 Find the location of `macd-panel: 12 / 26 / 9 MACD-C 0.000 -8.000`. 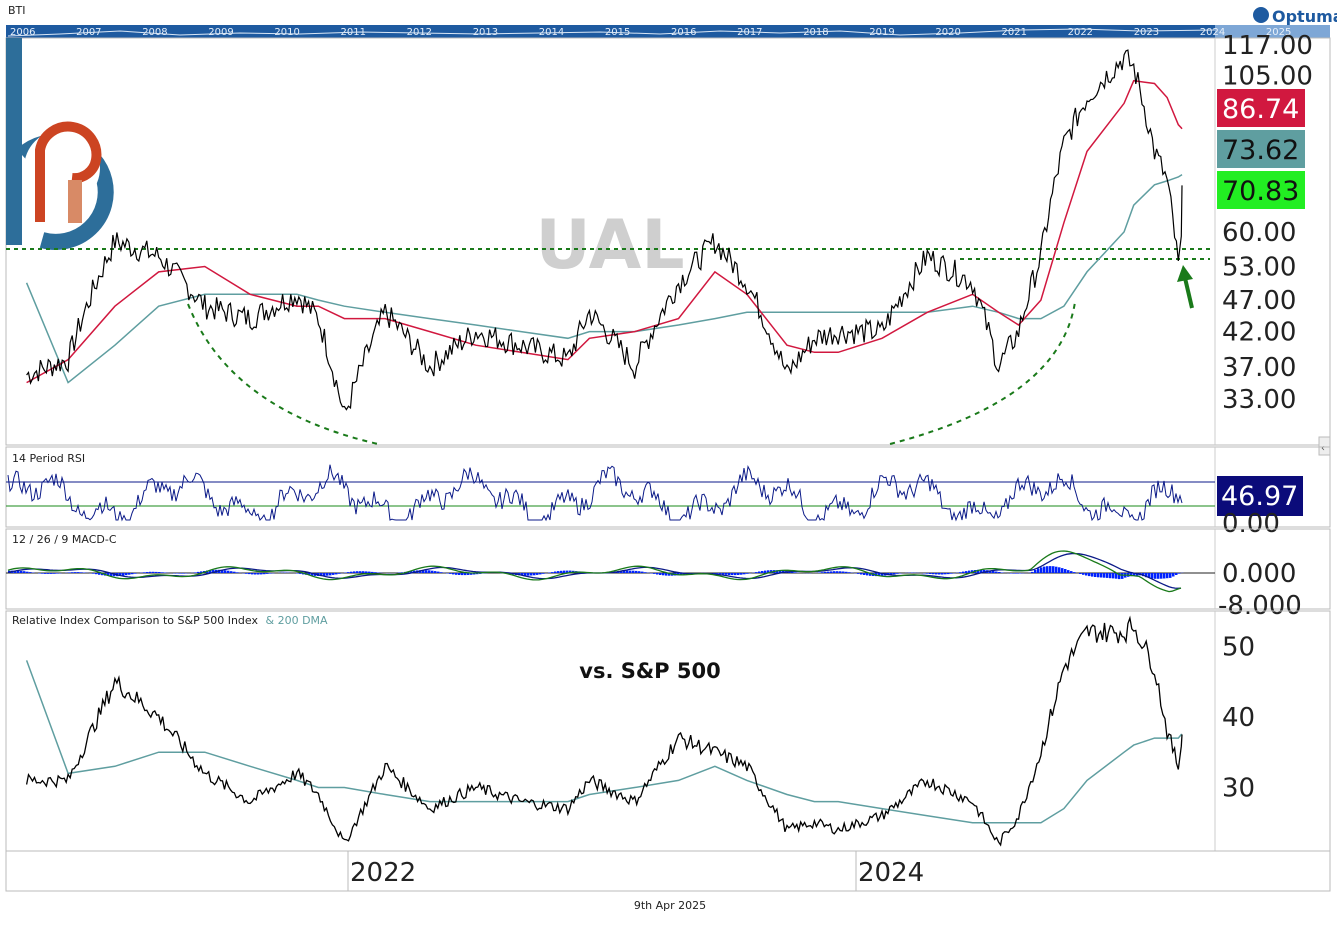

macd-panel: 12 / 26 / 9 MACD-C 0.000 -8.000 is located at coordinates (668, 575).